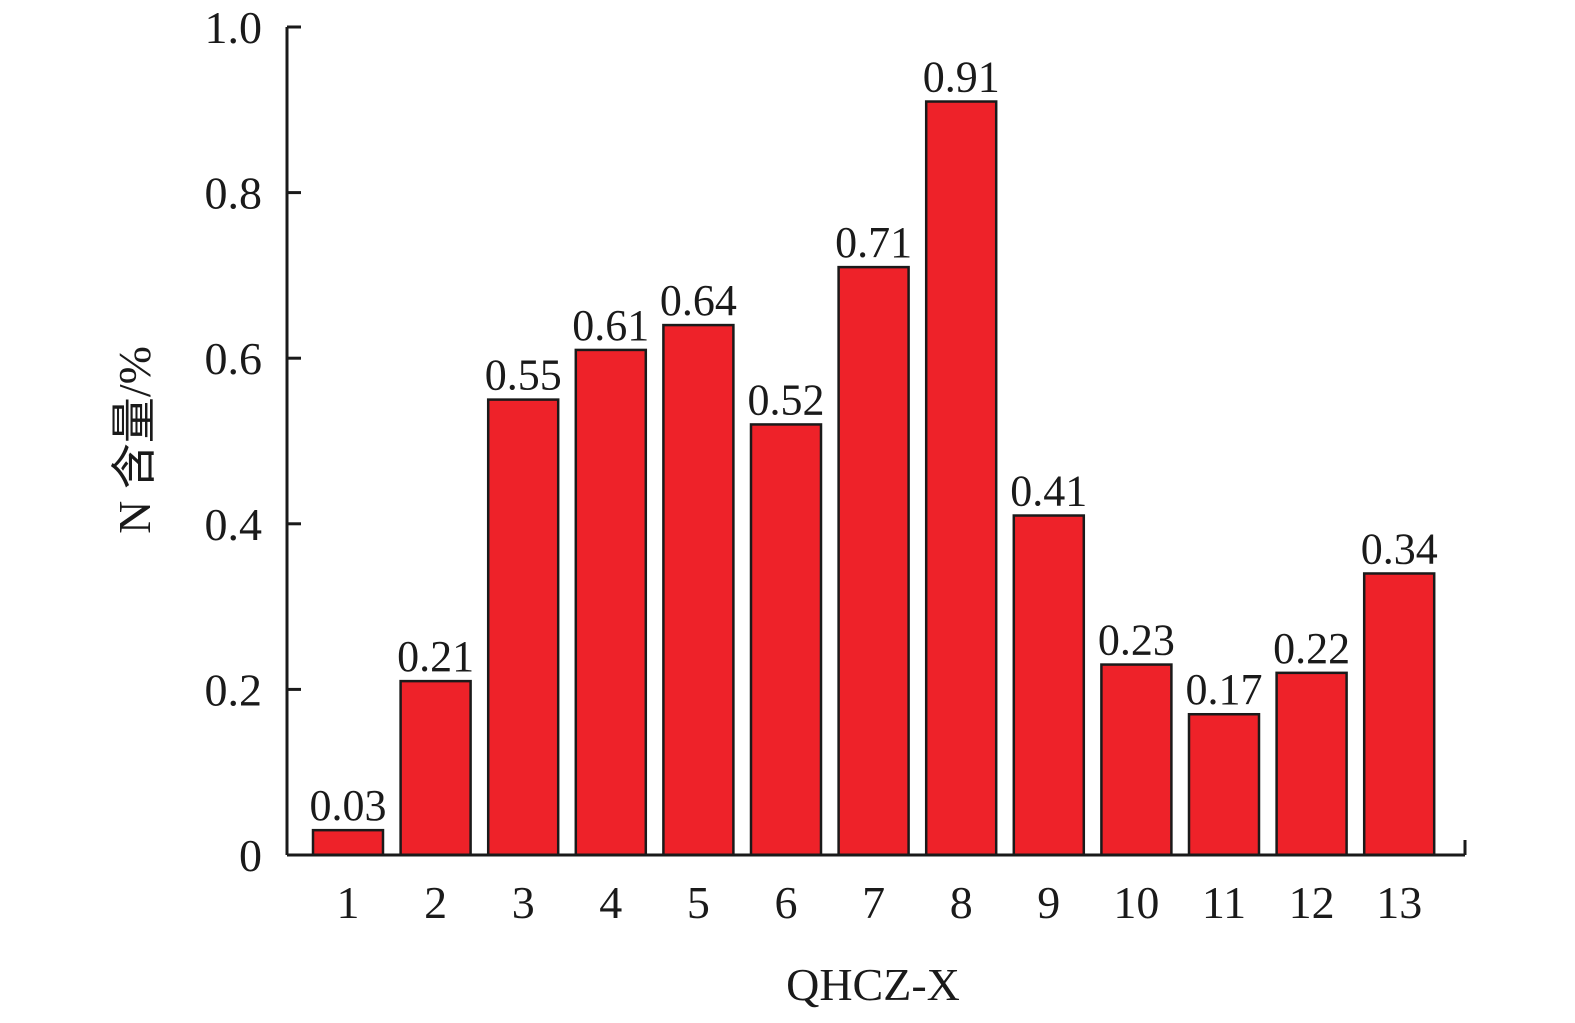  I want to click on x-axis-title: QHCZ-X, so click(873, 984).